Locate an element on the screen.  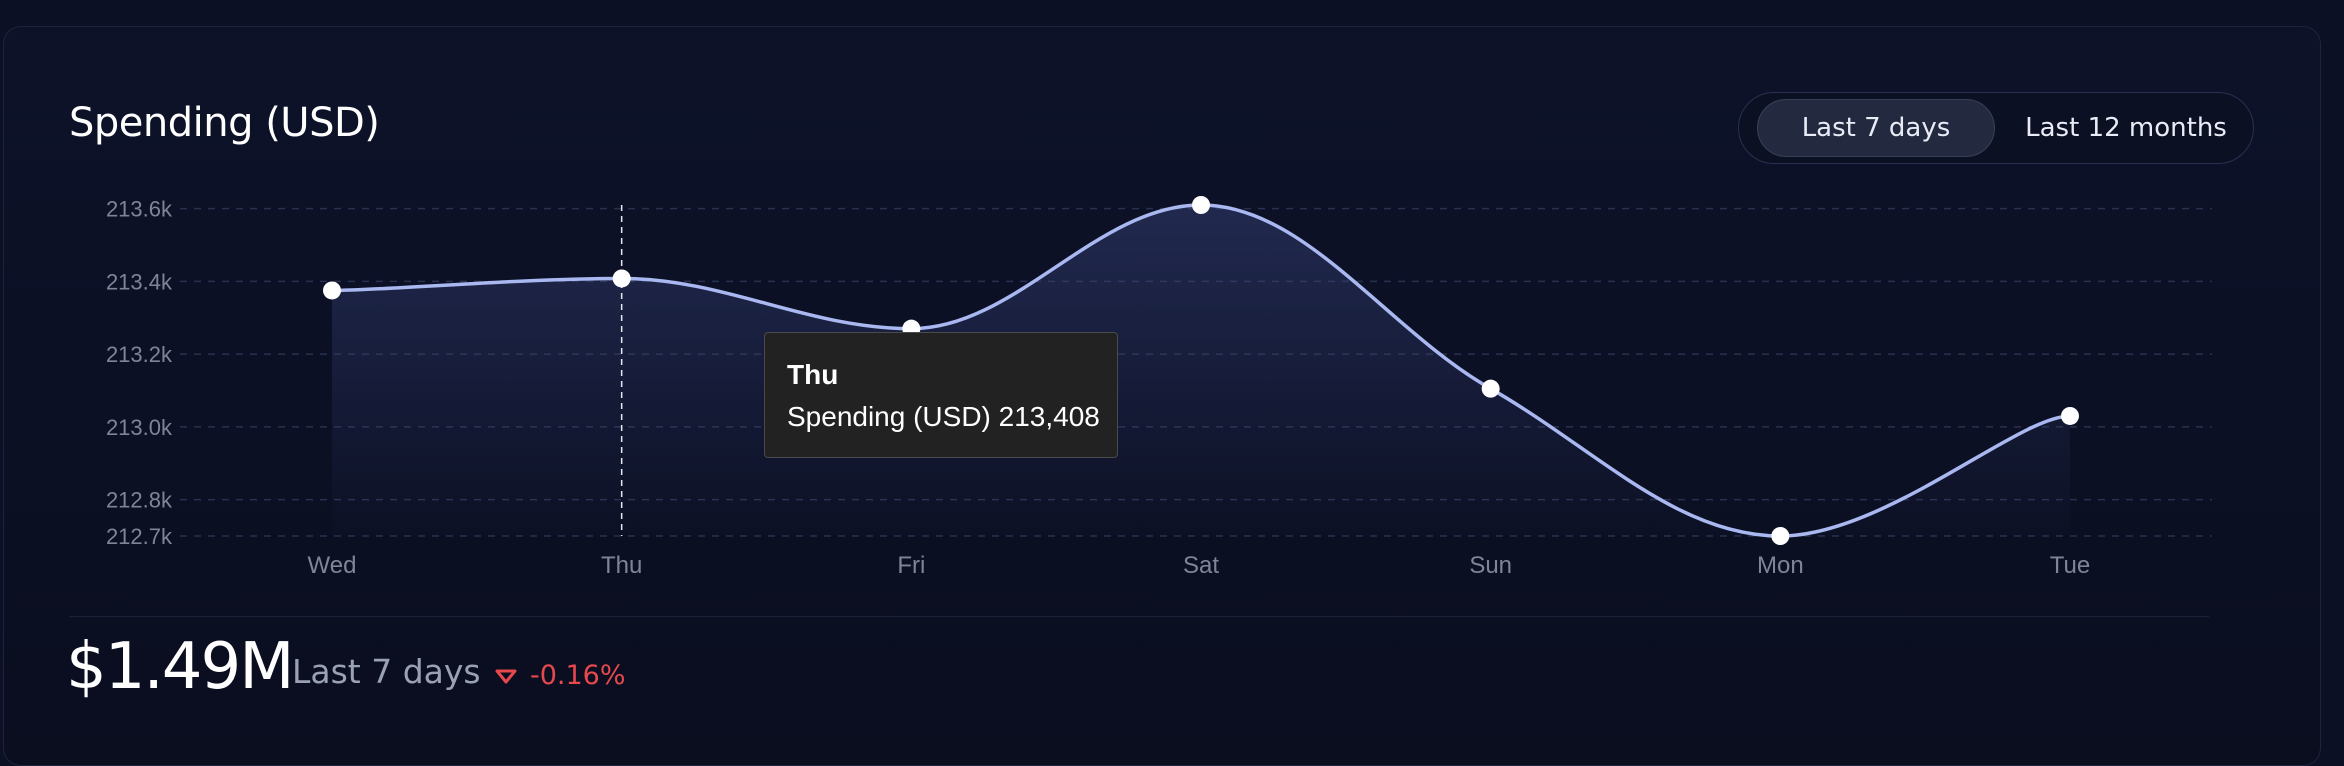
range-last-7-days-button: Last 7 days is located at coordinates (1876, 128).